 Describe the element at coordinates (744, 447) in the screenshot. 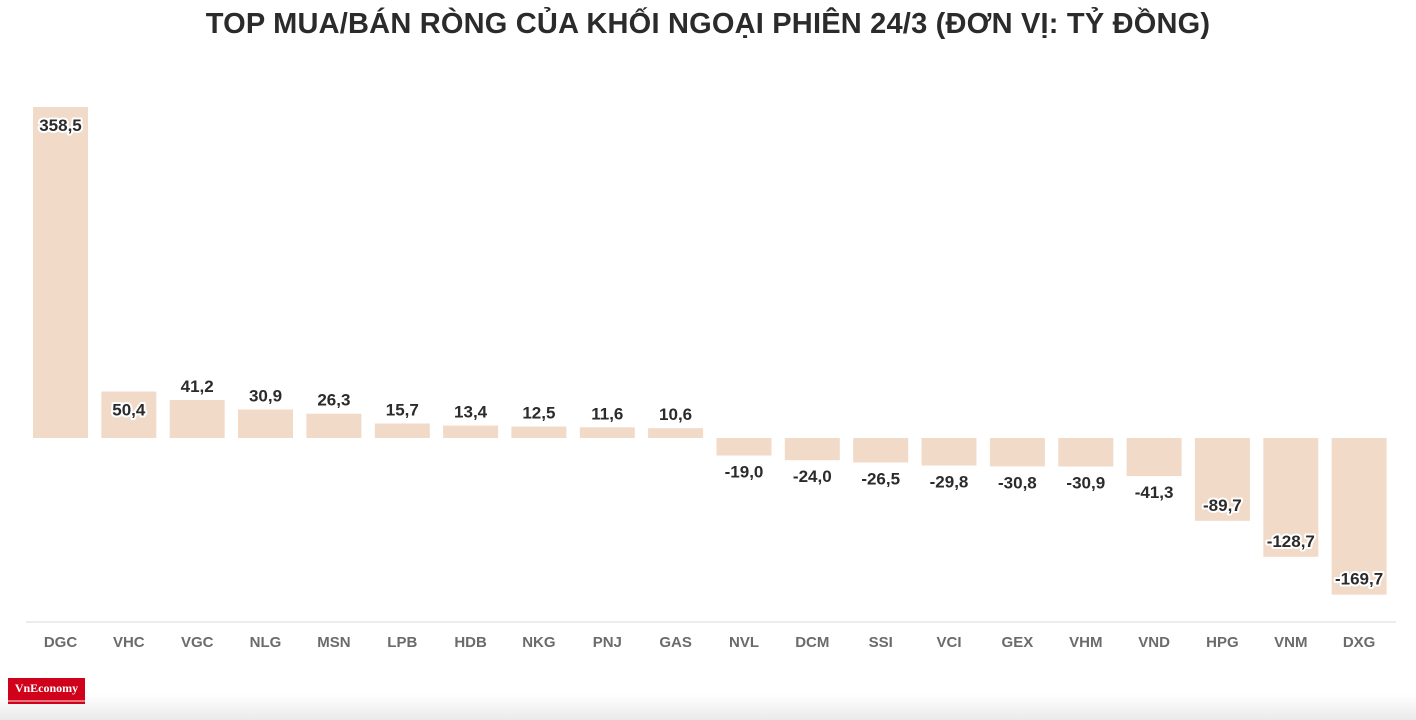

I see `bar-nvl` at that location.